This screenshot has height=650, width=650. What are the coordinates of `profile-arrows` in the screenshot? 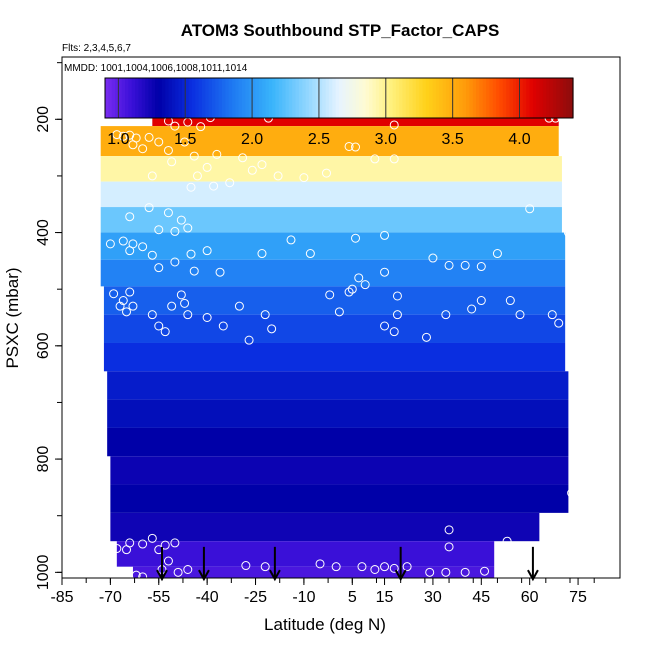 It's located at (347, 564).